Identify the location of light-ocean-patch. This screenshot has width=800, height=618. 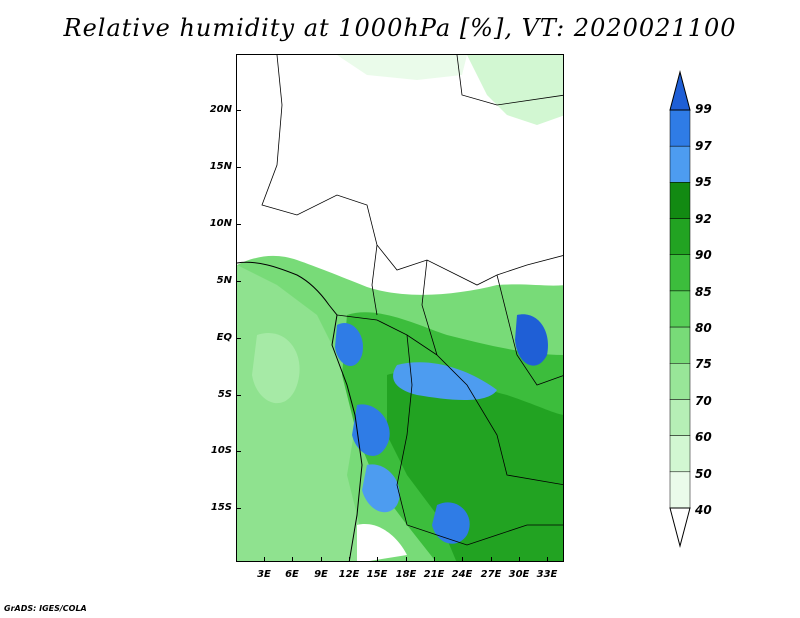
(276, 368).